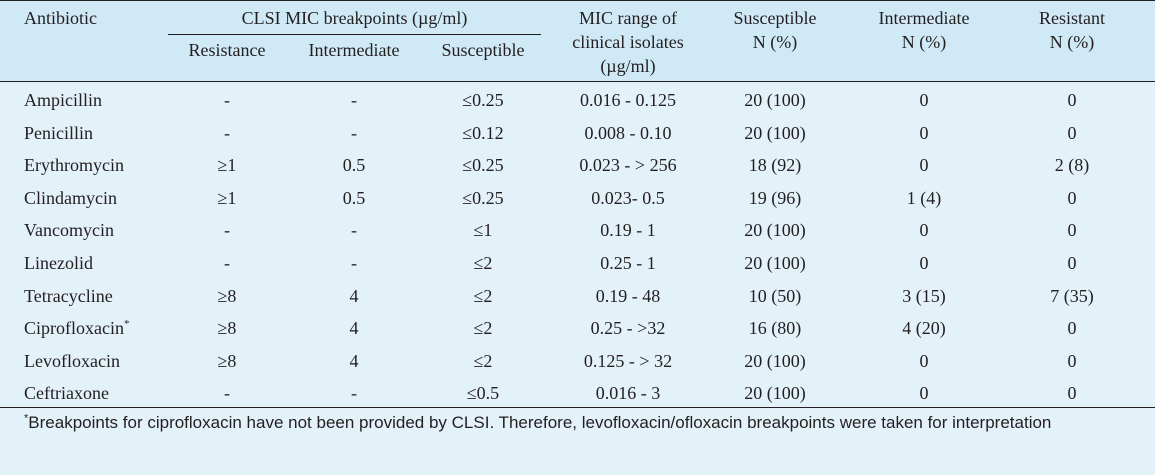  What do you see at coordinates (775, 198) in the screenshot?
I see `cell-s-n: 19 (96)` at bounding box center [775, 198].